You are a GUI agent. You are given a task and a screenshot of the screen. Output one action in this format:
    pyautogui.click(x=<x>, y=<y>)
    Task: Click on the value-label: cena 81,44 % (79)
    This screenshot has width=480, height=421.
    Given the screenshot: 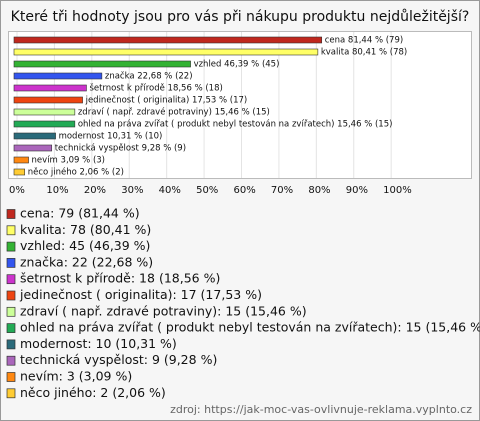 What is the action you would take?
    pyautogui.click(x=364, y=41)
    